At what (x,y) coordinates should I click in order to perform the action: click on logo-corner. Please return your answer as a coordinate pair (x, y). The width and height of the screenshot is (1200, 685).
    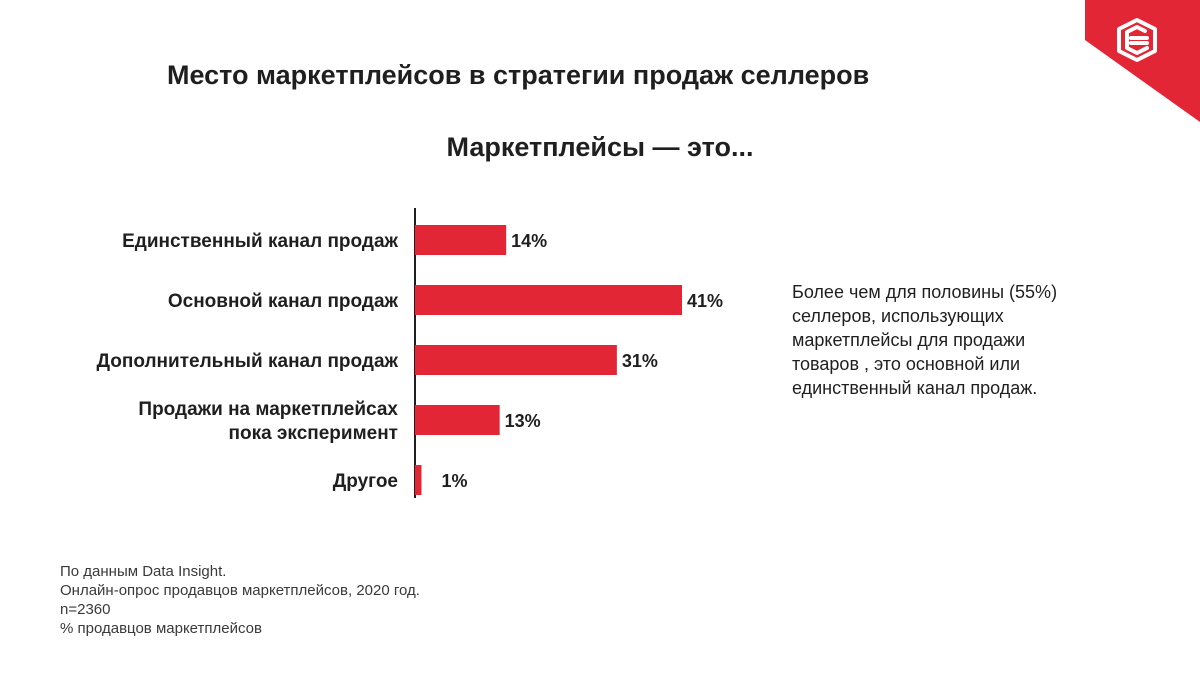
    Looking at the image, I should click on (1142, 61).